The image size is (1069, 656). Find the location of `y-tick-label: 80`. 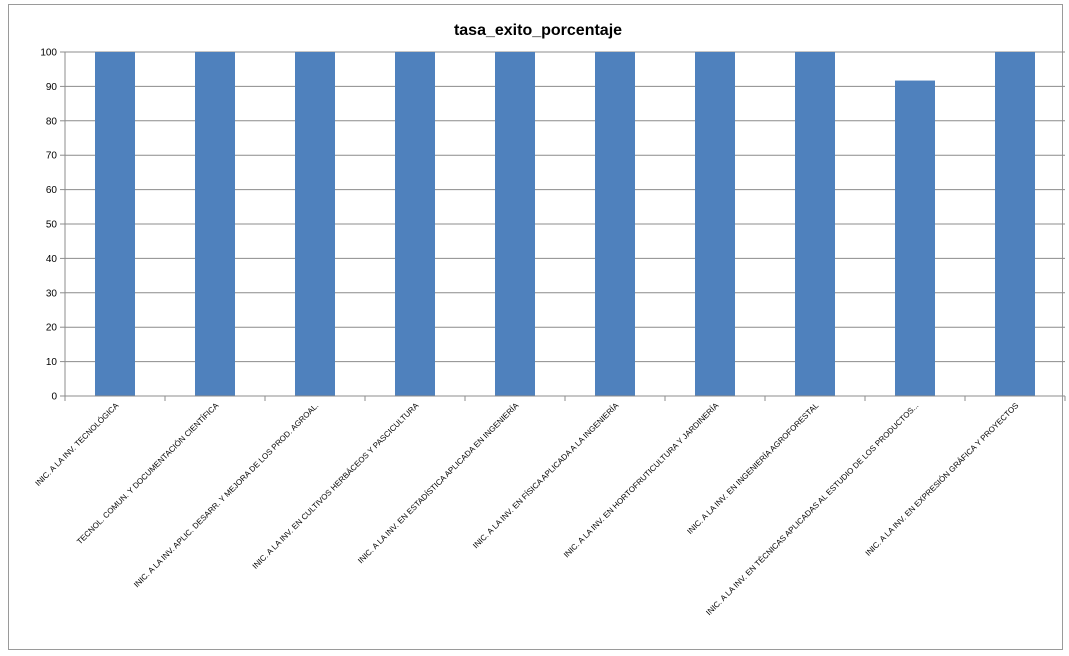

y-tick-label: 80 is located at coordinates (52, 121).